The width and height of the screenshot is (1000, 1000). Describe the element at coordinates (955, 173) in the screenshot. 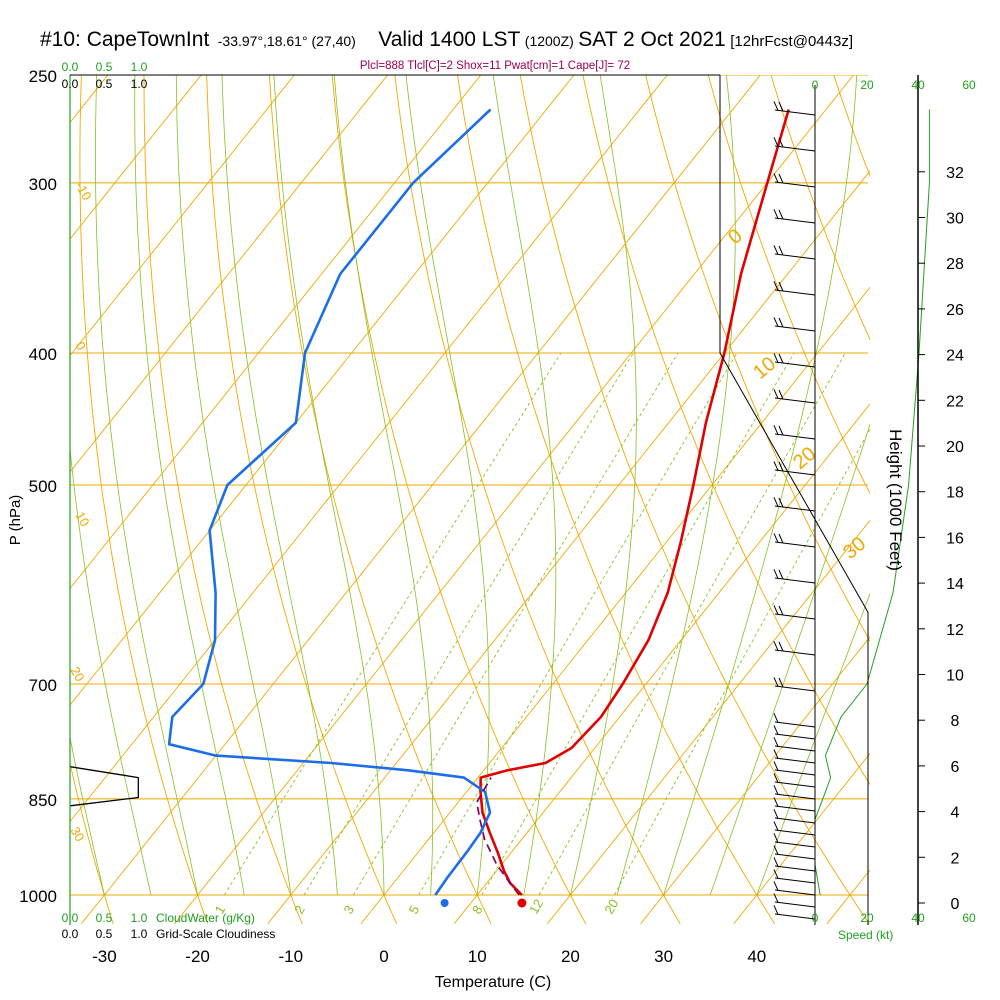

I see `height-tick-label: 32` at that location.